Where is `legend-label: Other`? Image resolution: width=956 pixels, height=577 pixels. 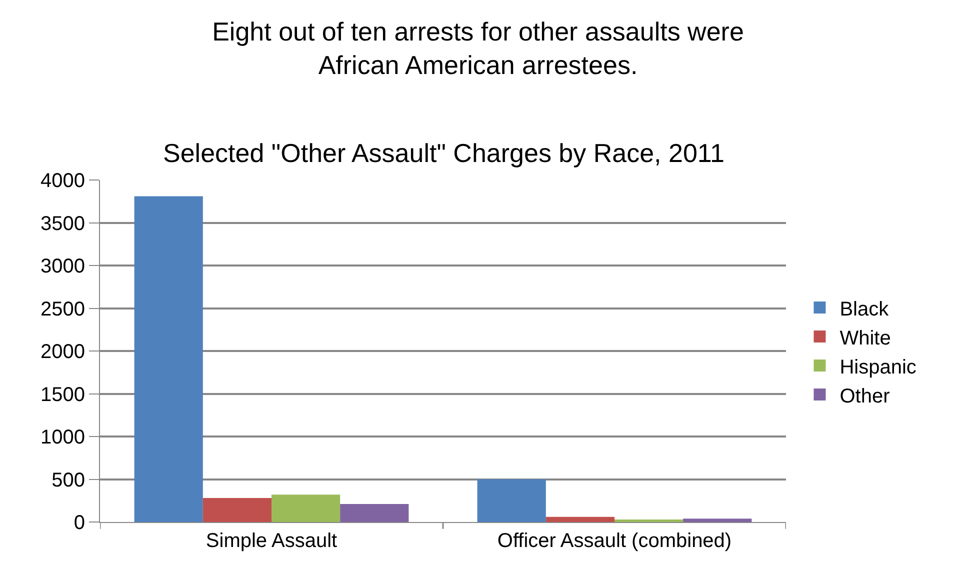
legend-label: Other is located at coordinates (865, 396).